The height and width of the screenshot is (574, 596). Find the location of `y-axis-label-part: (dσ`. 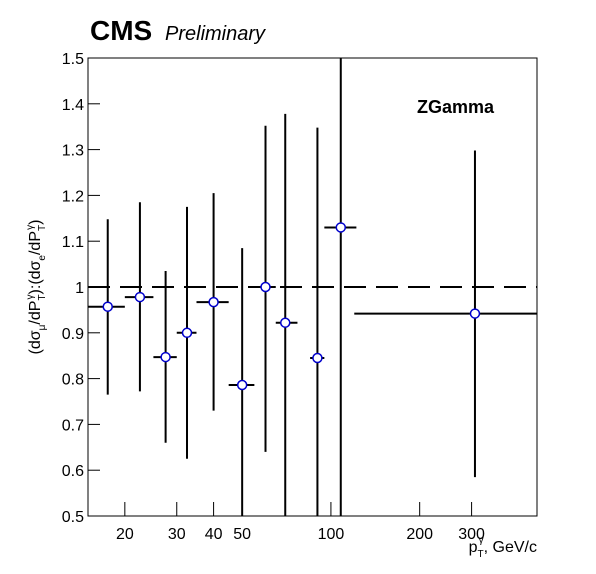

y-axis-label-part: (dσ is located at coordinates (35, 342).